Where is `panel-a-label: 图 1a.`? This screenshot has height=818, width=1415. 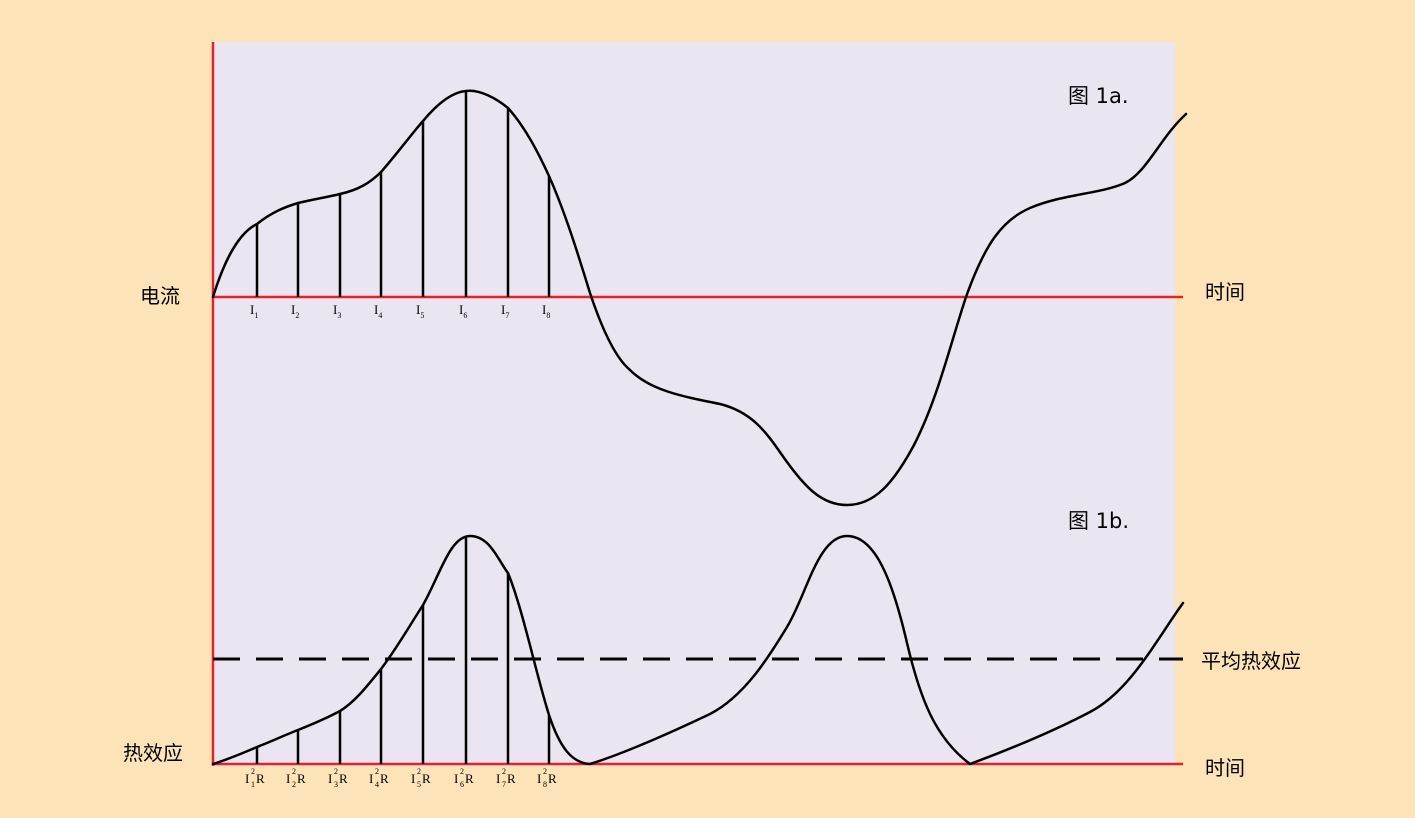 panel-a-label: 图 1a. is located at coordinates (1098, 96).